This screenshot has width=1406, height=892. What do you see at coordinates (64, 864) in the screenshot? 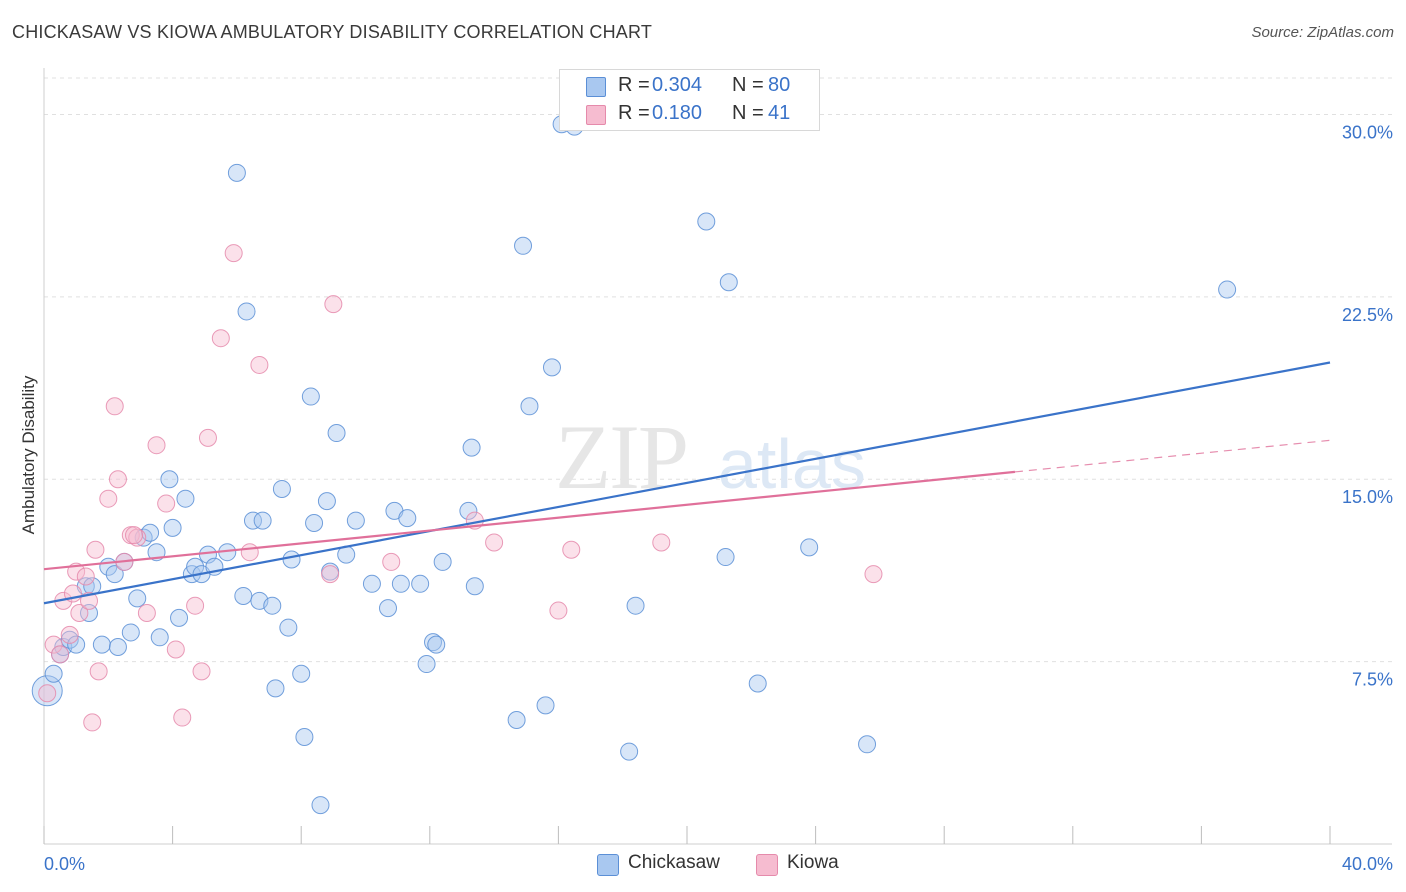
I see `x-tick-label-min: 0.0%` at bounding box center [64, 864].